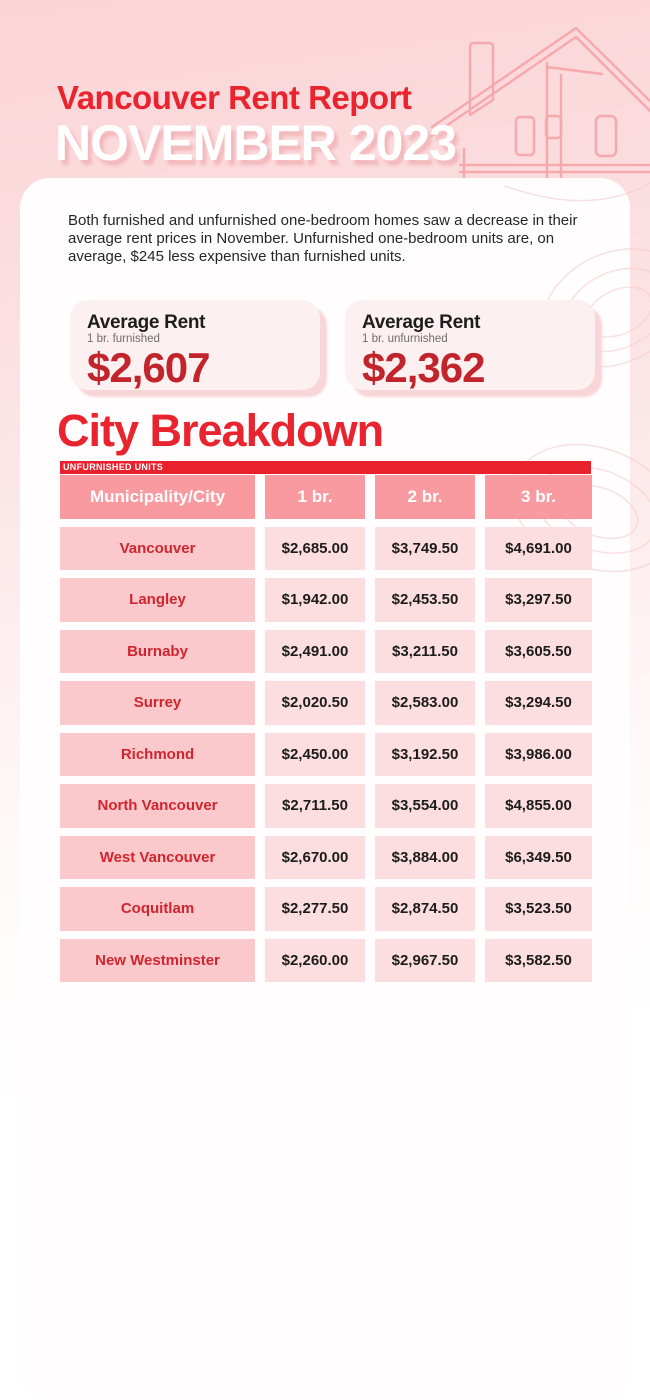  I want to click on column-header-3br: 3 br., so click(538, 497).